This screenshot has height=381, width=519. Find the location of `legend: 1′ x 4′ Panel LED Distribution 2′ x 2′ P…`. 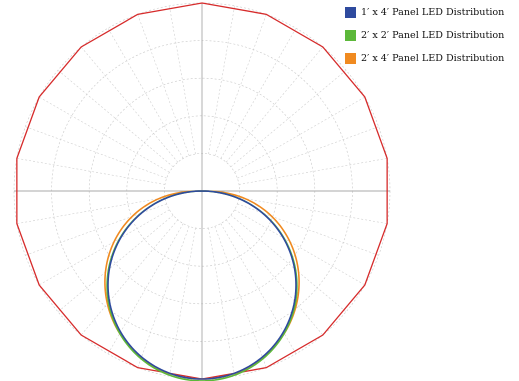

legend: 1′ x 4′ Panel LED Distribution 2′ x 2′ P… is located at coordinates (424, 40).